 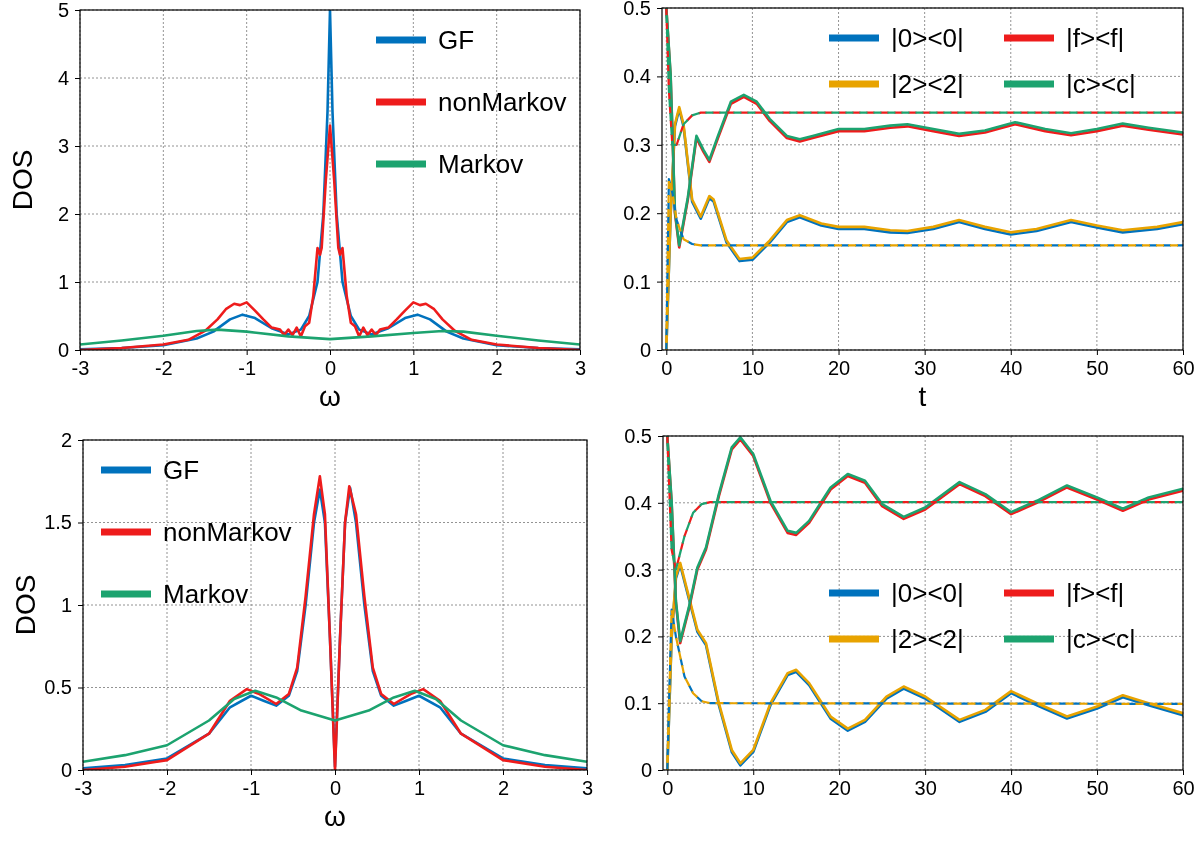 I want to click on y-tick-label: 3, so click(x=63, y=145).